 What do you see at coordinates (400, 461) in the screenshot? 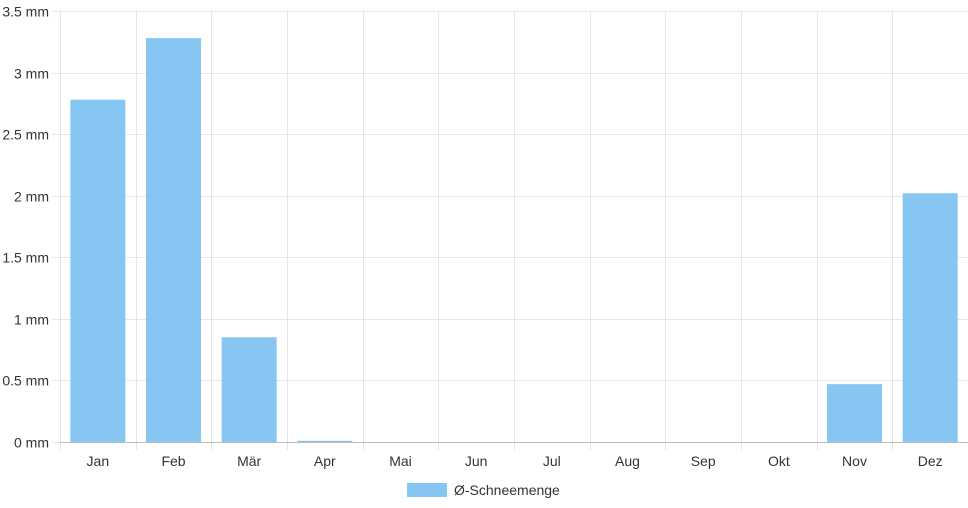
I see `x-tick-label: Mai` at bounding box center [400, 461].